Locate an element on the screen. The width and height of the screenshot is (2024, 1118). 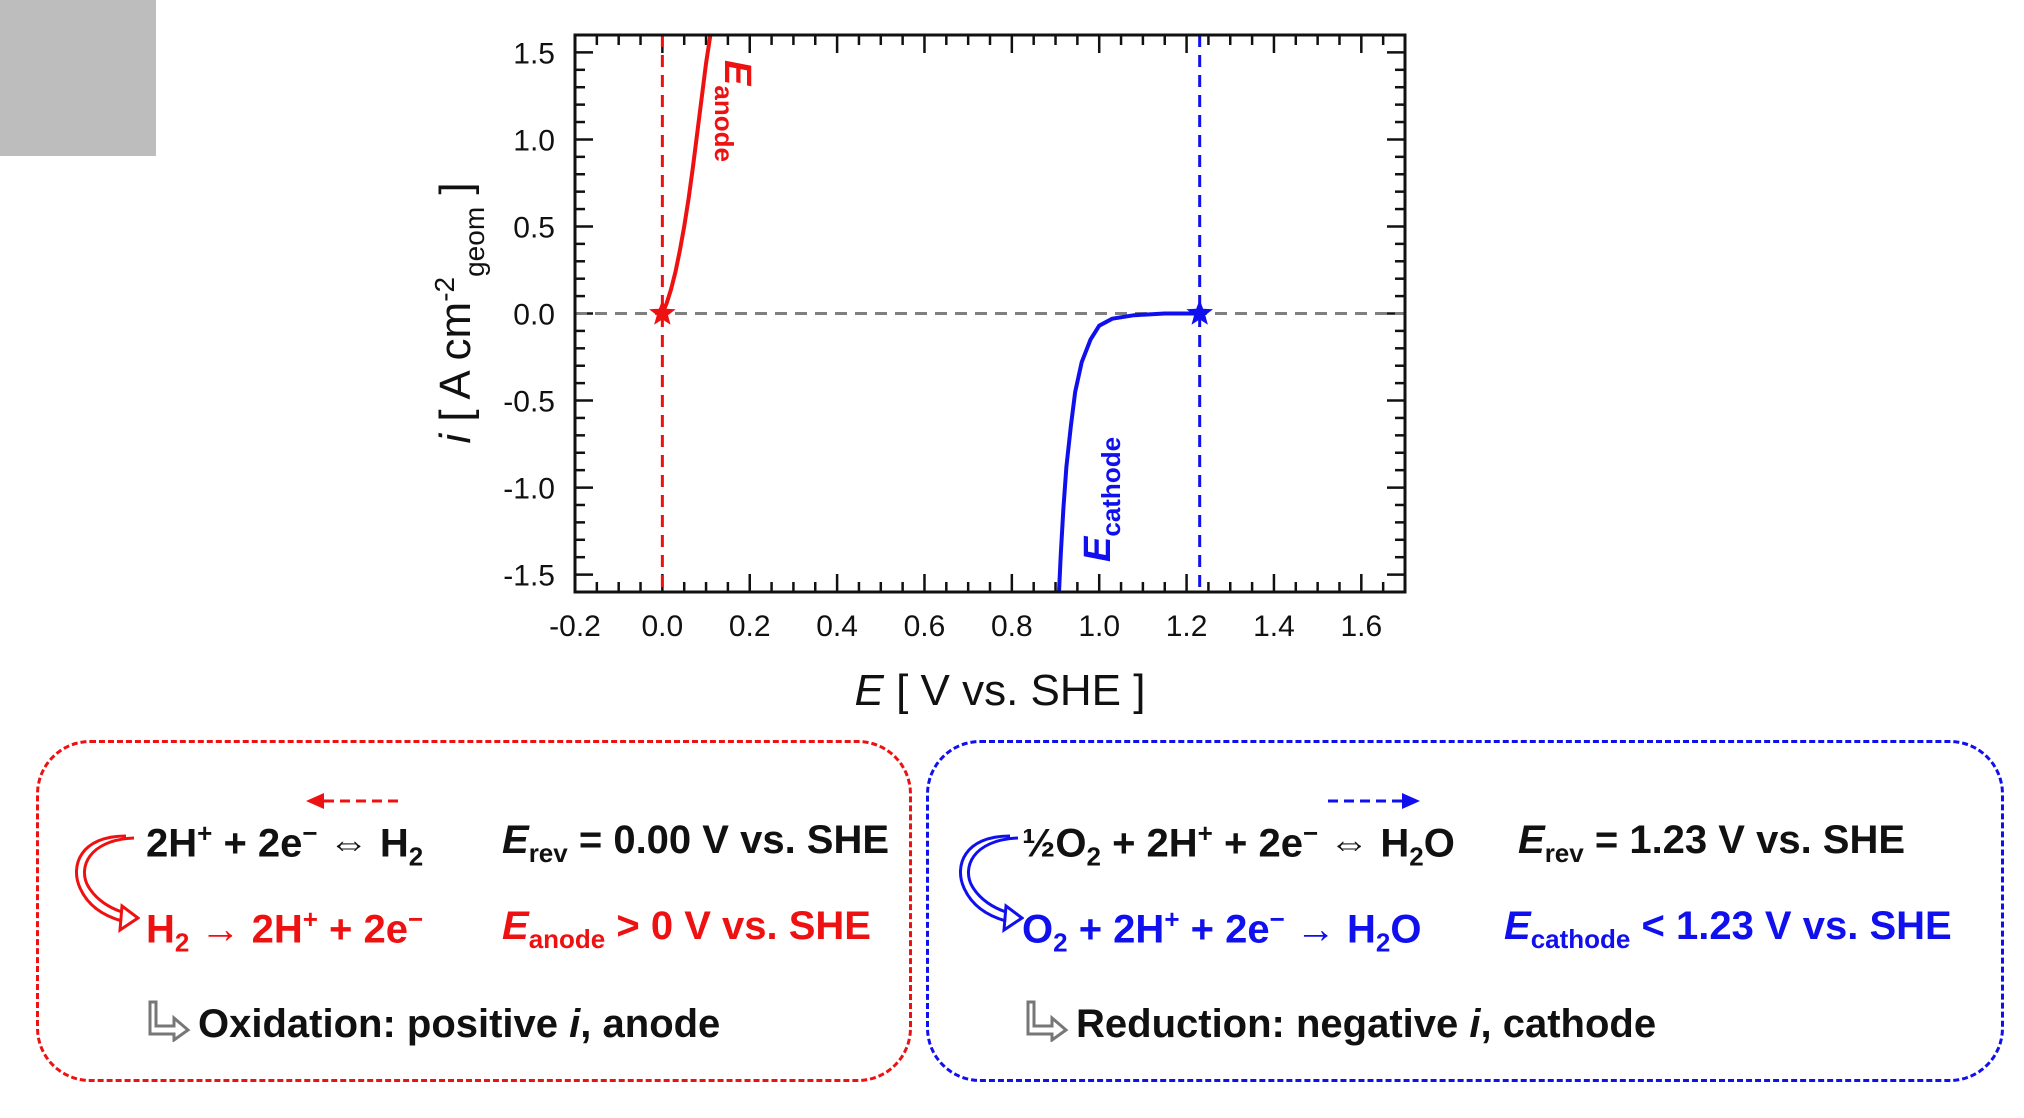
y-tick-label: -1.5 is located at coordinates (529, 576).